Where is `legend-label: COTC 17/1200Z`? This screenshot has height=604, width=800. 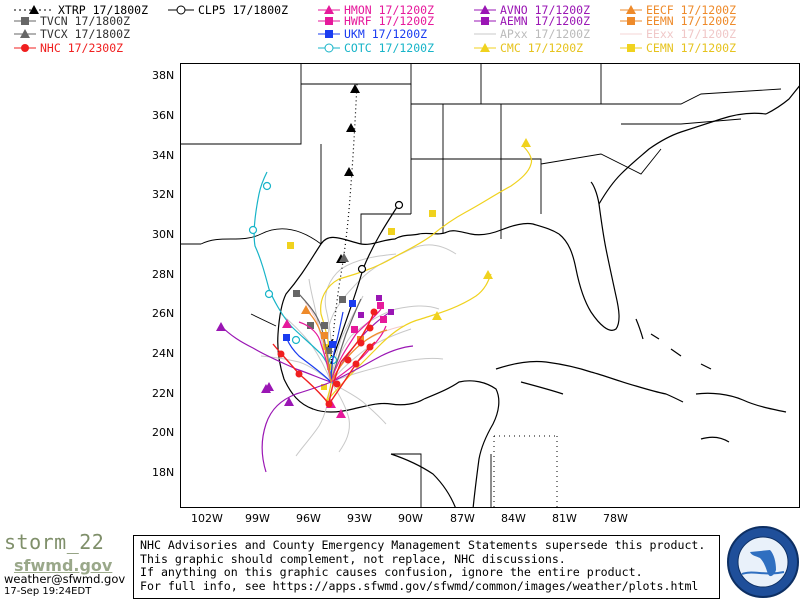 legend-label: COTC 17/1200Z is located at coordinates (389, 48).